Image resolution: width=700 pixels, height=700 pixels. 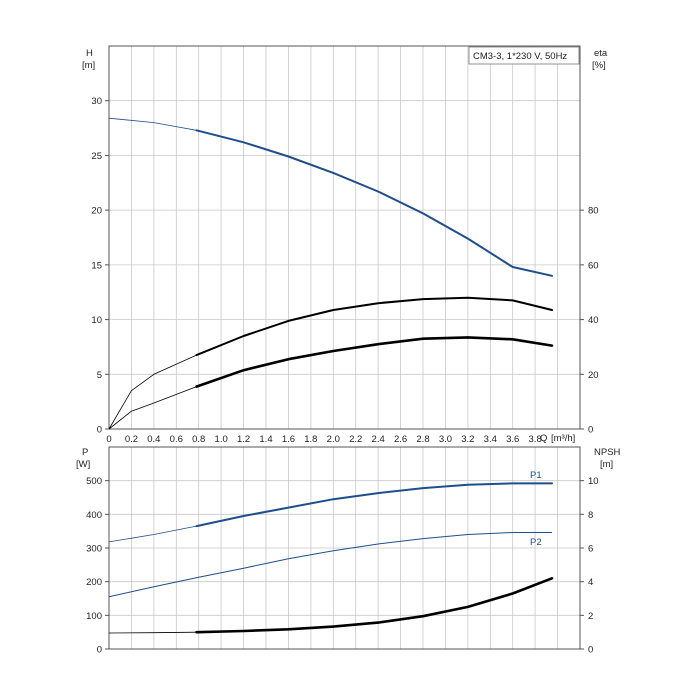 I want to click on upper-series-1-extrapolated, so click(x=152, y=392).